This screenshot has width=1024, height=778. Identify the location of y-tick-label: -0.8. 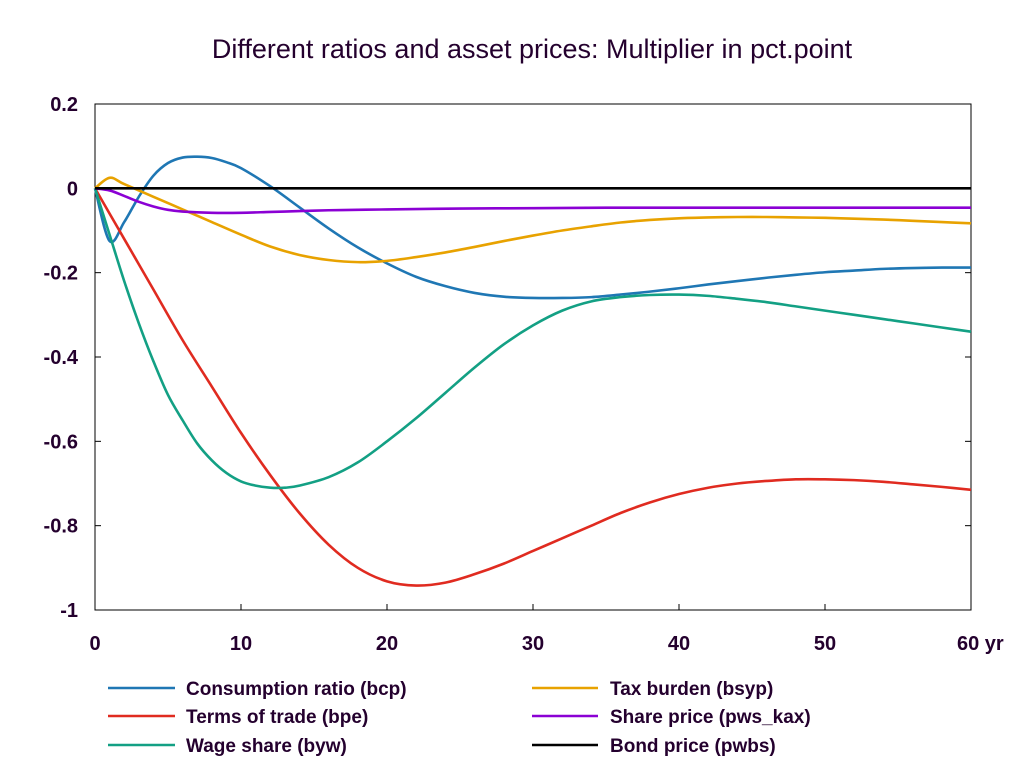
(61, 527).